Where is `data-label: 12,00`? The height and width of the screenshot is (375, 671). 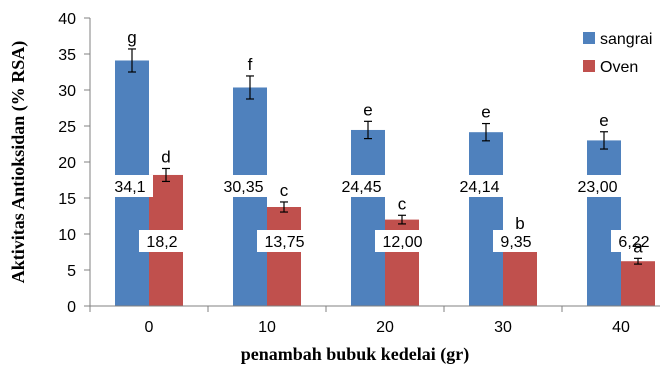 data-label: 12,00 is located at coordinates (402, 242).